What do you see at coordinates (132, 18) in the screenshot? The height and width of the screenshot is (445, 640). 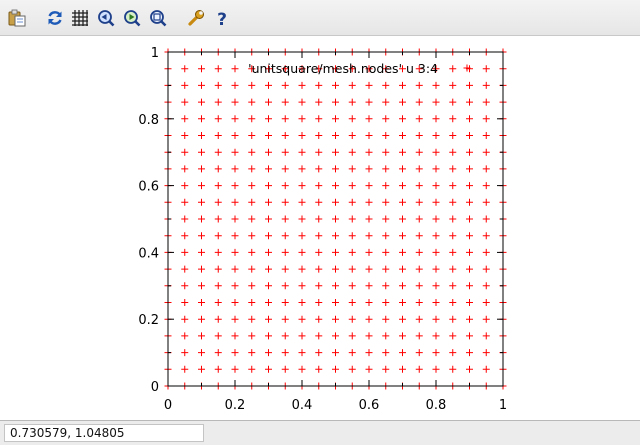 I see `zoom-next-button` at bounding box center [132, 18].